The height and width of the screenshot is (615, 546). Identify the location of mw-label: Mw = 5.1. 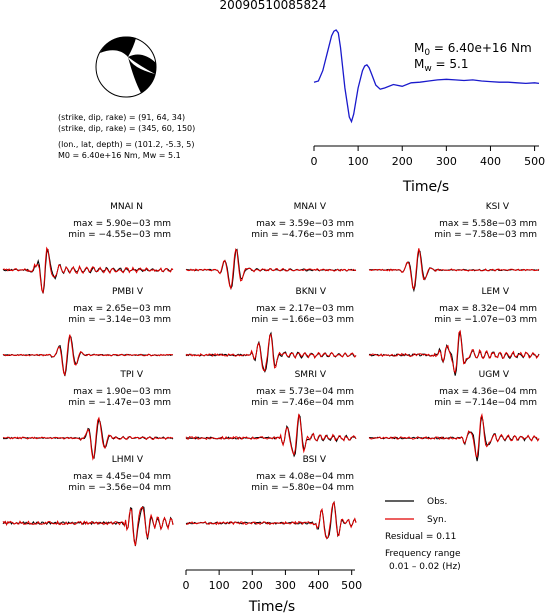
(441, 65).